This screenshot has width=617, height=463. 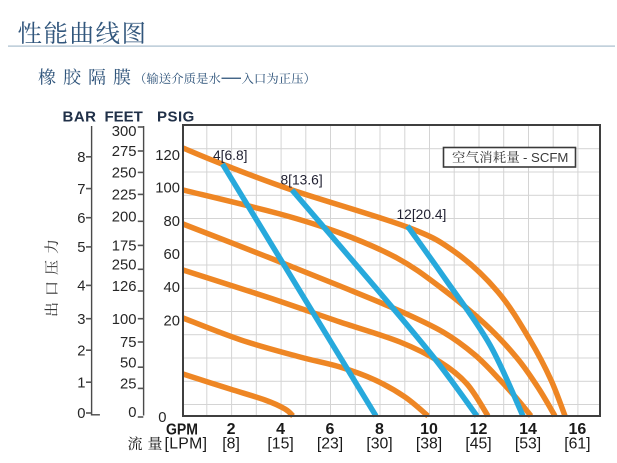 I want to click on svg-text: 80, so click(x=172, y=222).